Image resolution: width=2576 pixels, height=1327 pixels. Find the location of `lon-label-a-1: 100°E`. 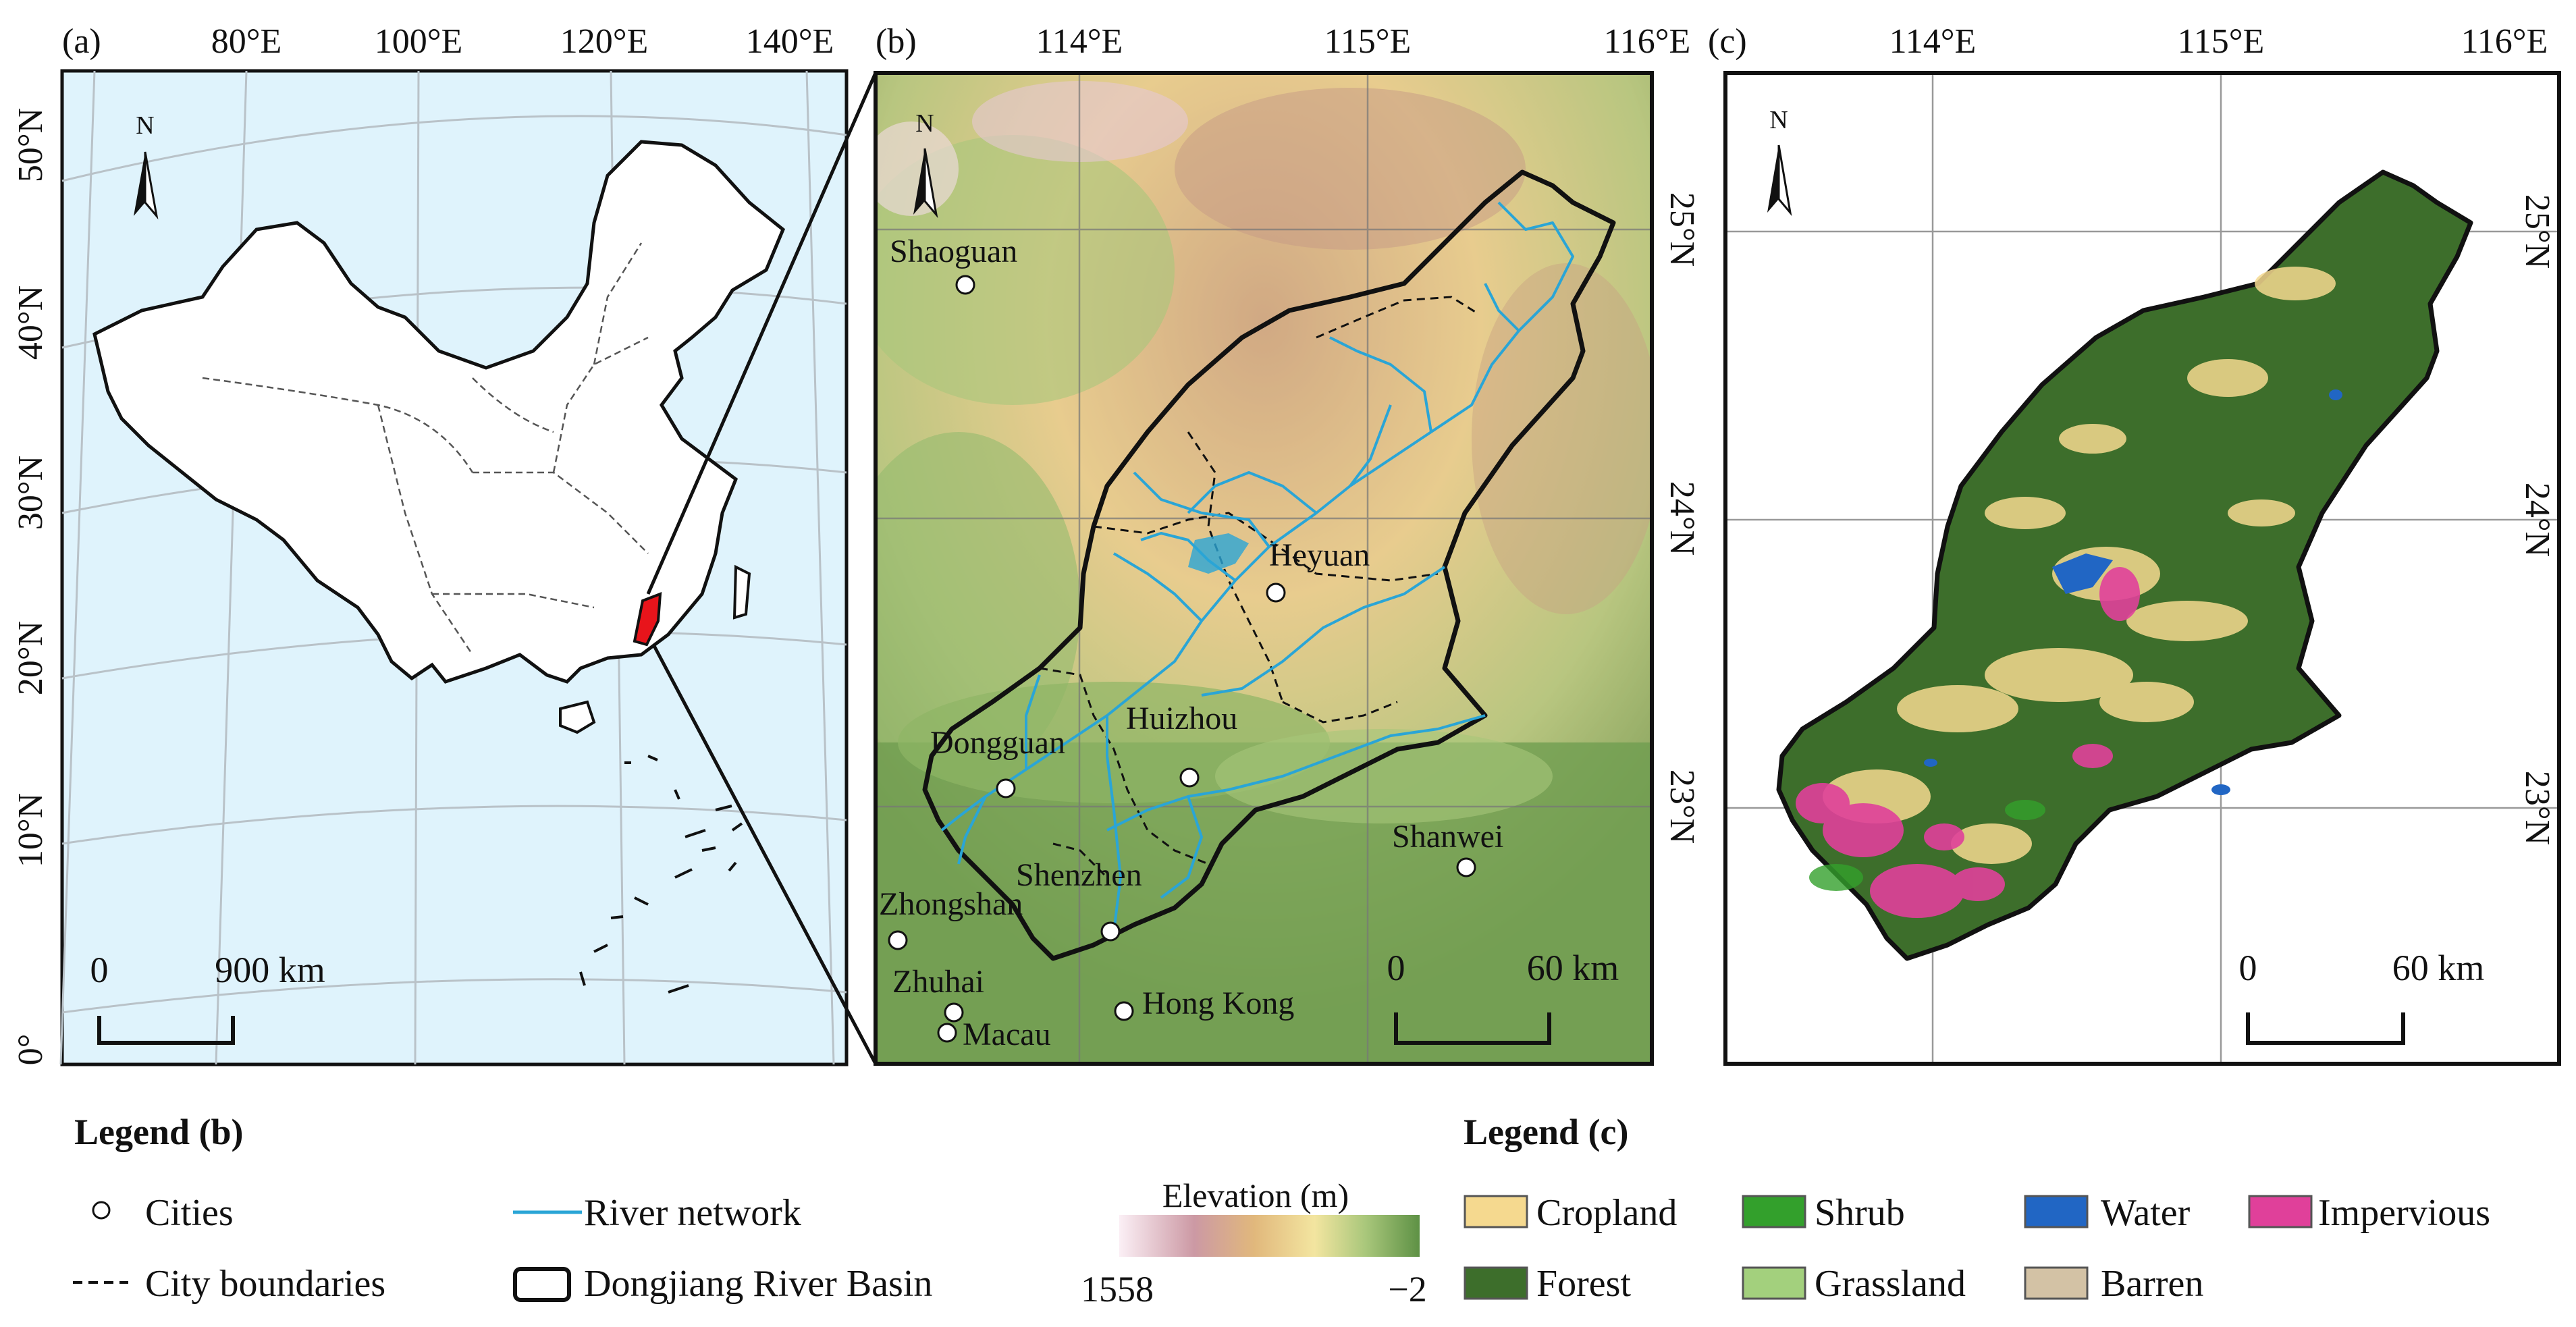

lon-label-a-1: 100°E is located at coordinates (419, 41).